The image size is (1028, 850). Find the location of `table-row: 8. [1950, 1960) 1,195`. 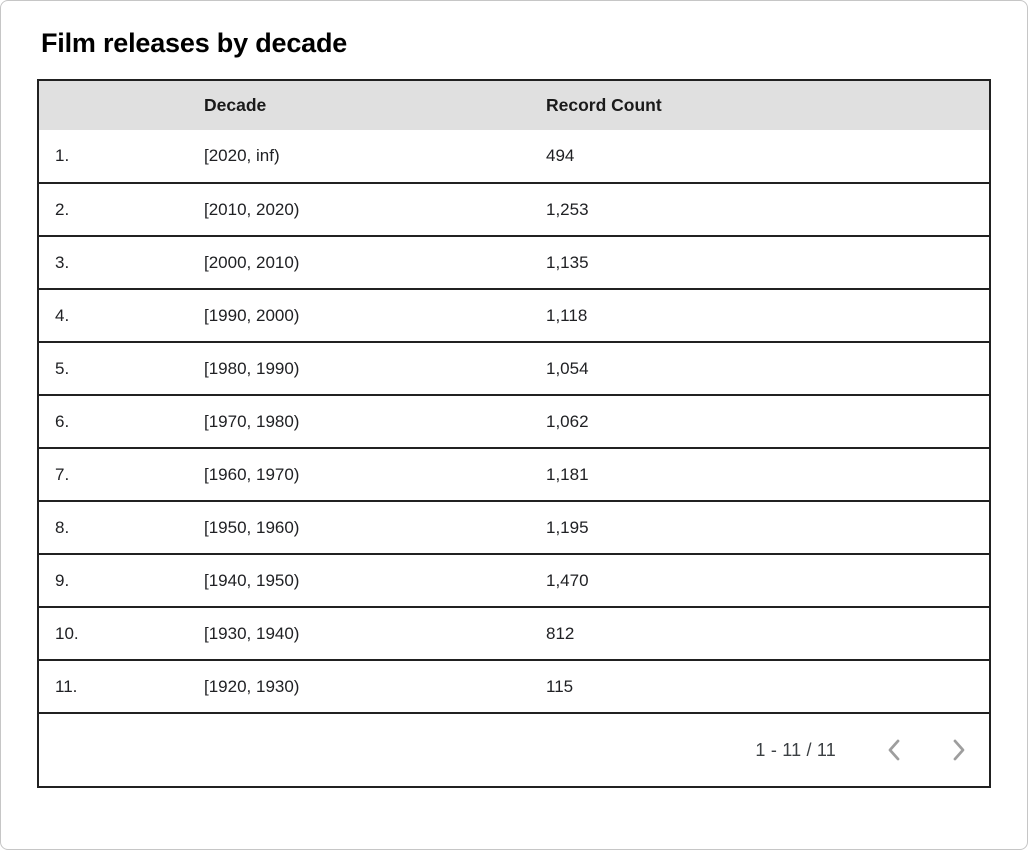

table-row: 8. [1950, 1960) 1,195 is located at coordinates (514, 528).